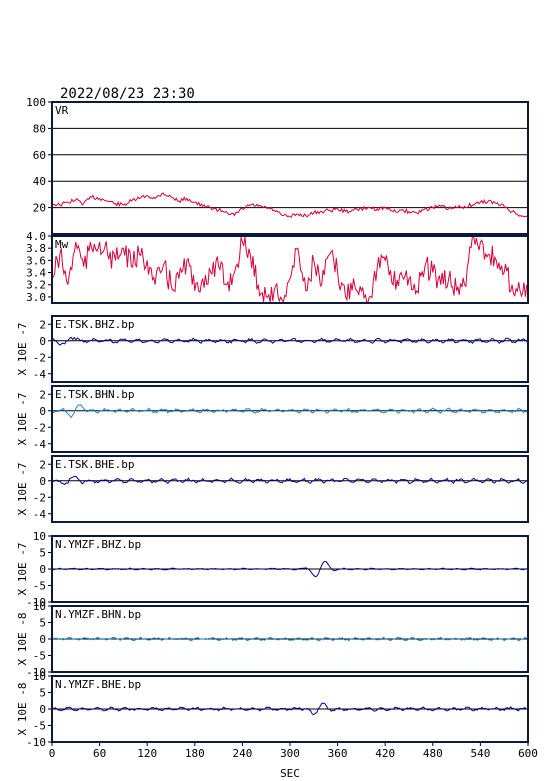  What do you see at coordinates (242, 753) in the screenshot?
I see `x-tick-label: 240` at bounding box center [242, 753].